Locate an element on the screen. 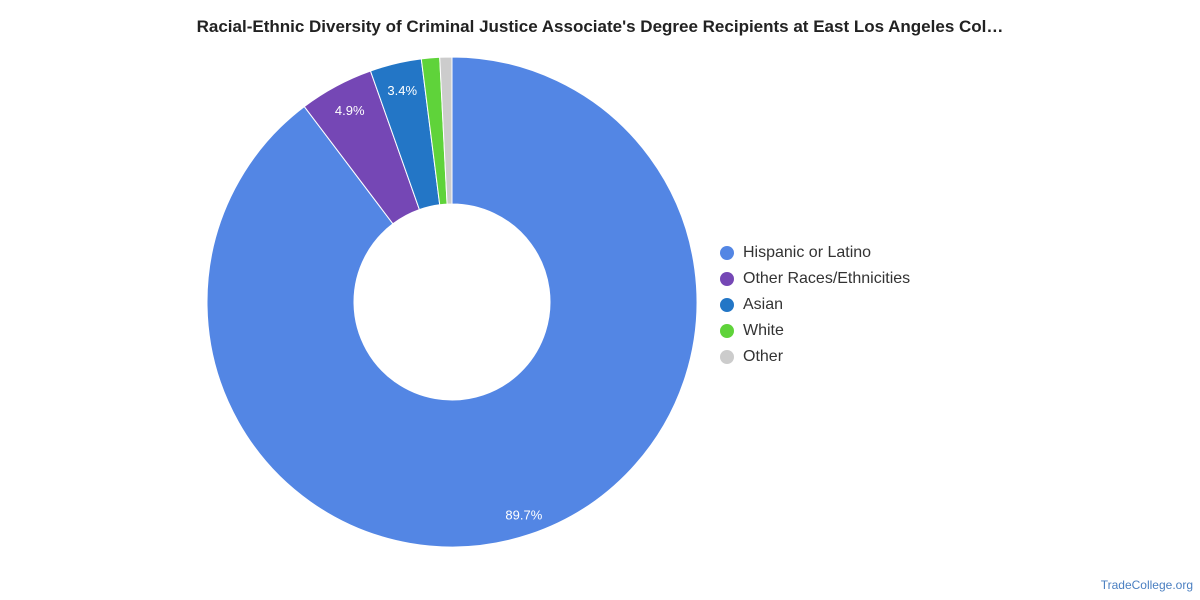  legend-label-other: Other is located at coordinates (763, 356).